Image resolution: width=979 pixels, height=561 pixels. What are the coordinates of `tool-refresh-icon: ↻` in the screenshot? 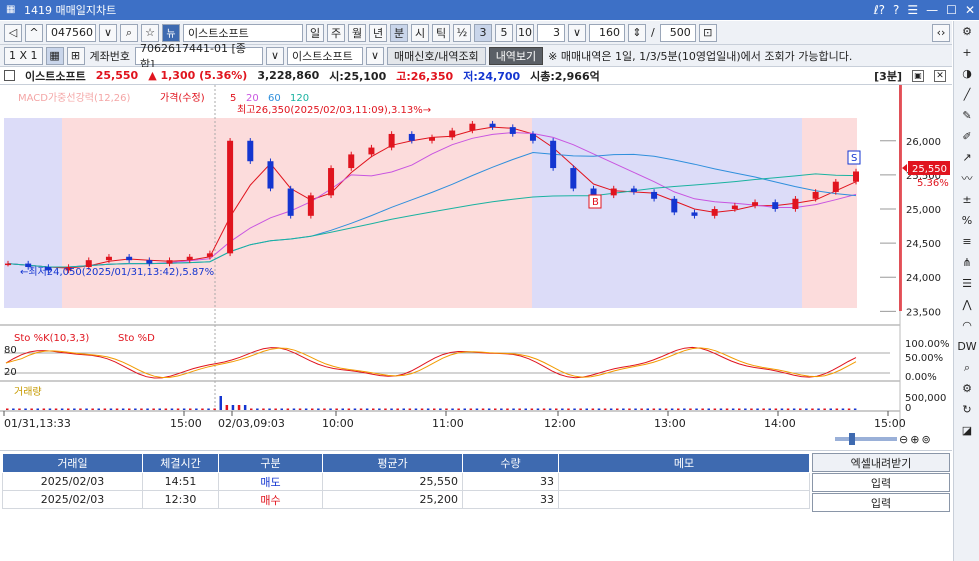 It's located at (967, 409).